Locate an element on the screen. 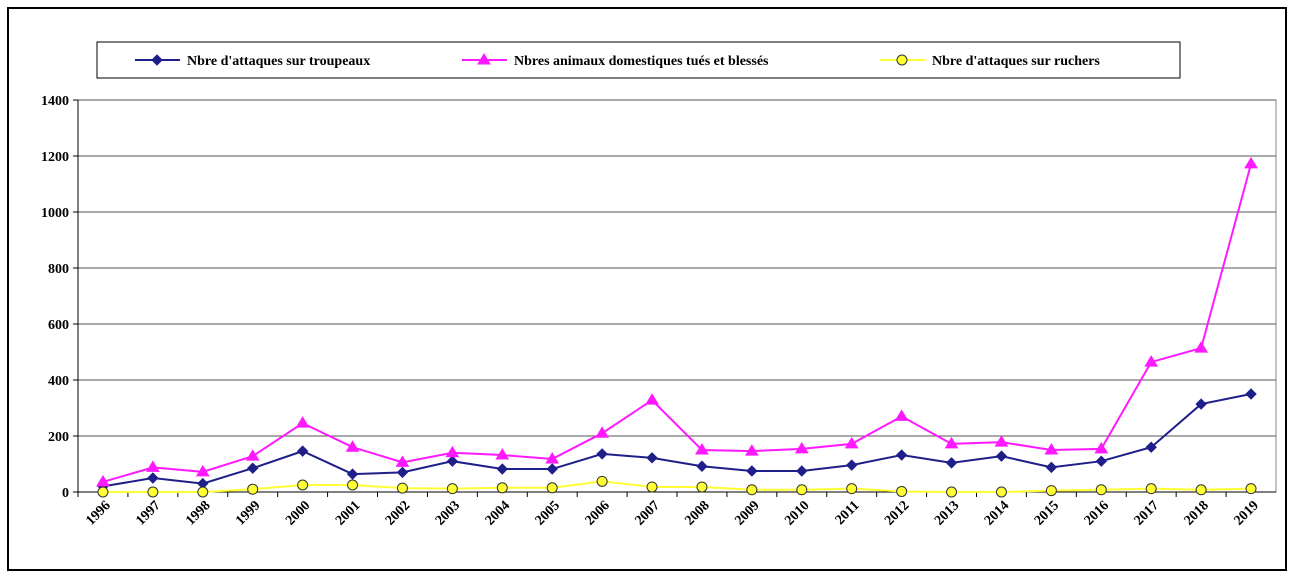 The width and height of the screenshot is (1293, 576). y-tick-label: 1000 is located at coordinates (55, 213).